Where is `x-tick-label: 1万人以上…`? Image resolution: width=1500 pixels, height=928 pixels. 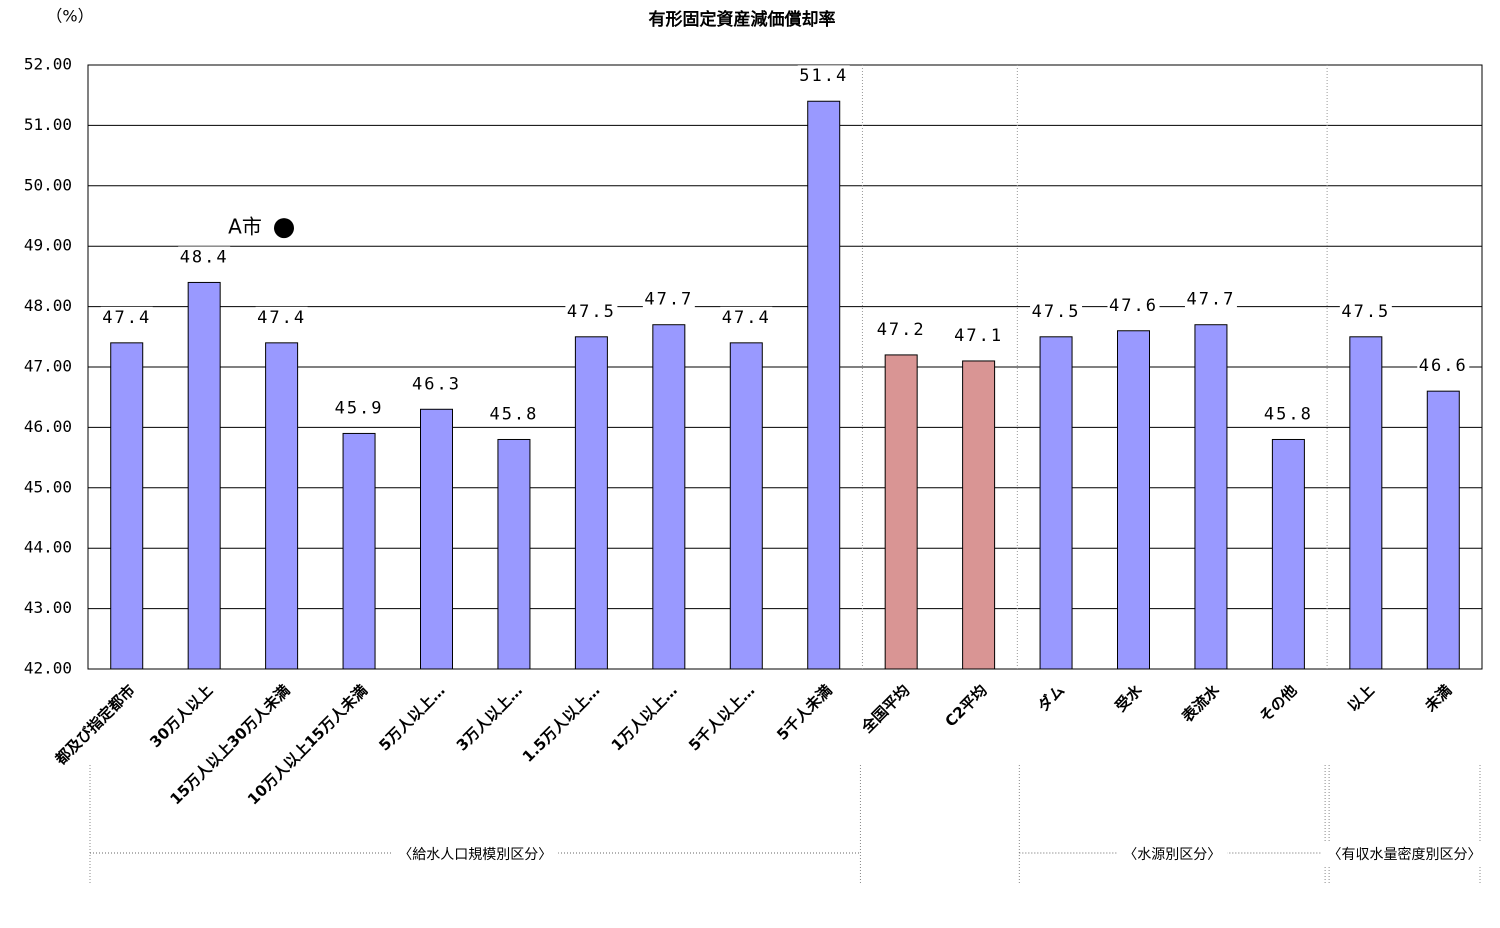 x-tick-label: 1万人以上… is located at coordinates (644, 717).